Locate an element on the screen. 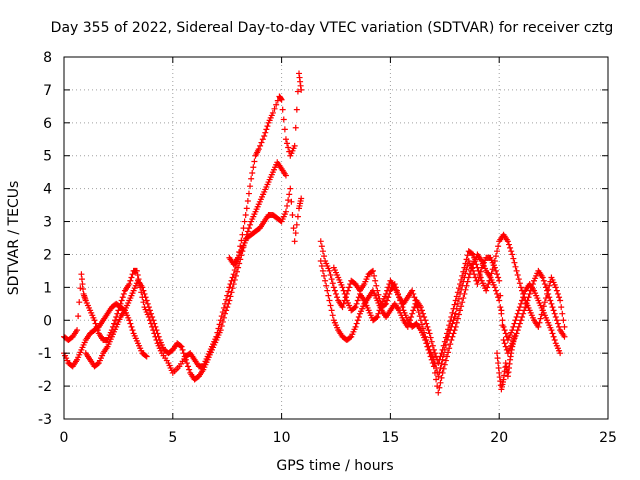 This screenshot has height=480, width=640. x-tick-label: 25 is located at coordinates (608, 438).